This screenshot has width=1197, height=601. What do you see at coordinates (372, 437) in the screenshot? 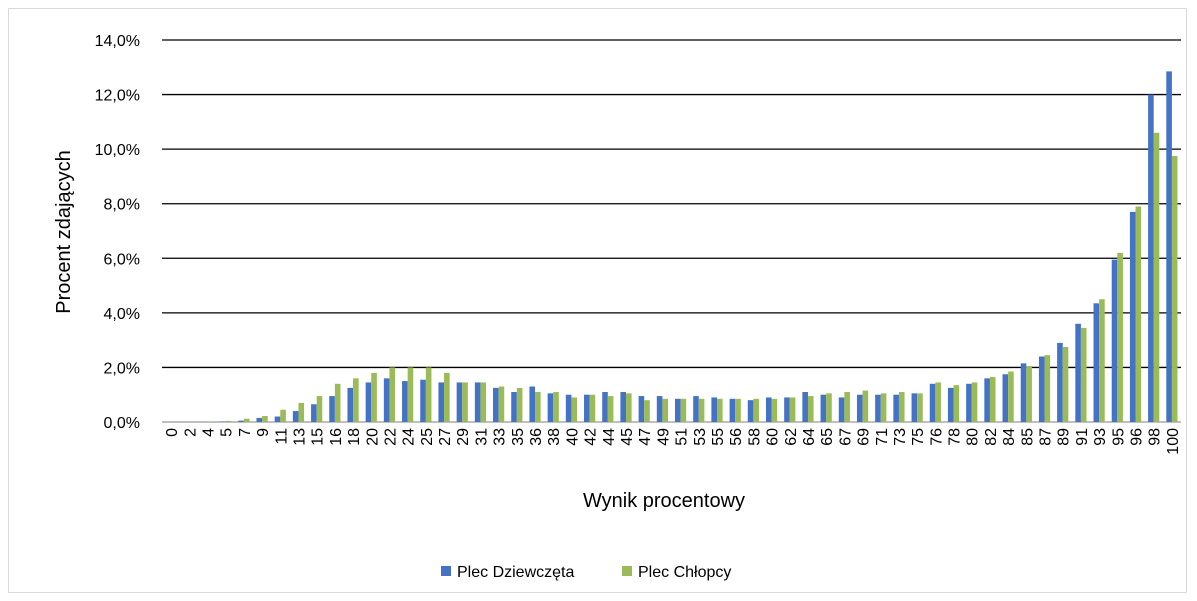
I see `x-tick-label: 20` at bounding box center [372, 437].